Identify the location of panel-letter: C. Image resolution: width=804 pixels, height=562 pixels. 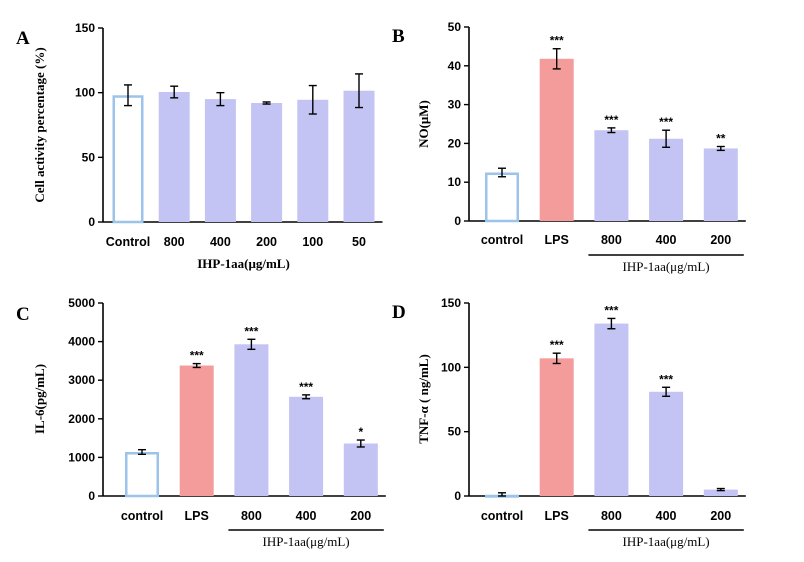
(23, 314).